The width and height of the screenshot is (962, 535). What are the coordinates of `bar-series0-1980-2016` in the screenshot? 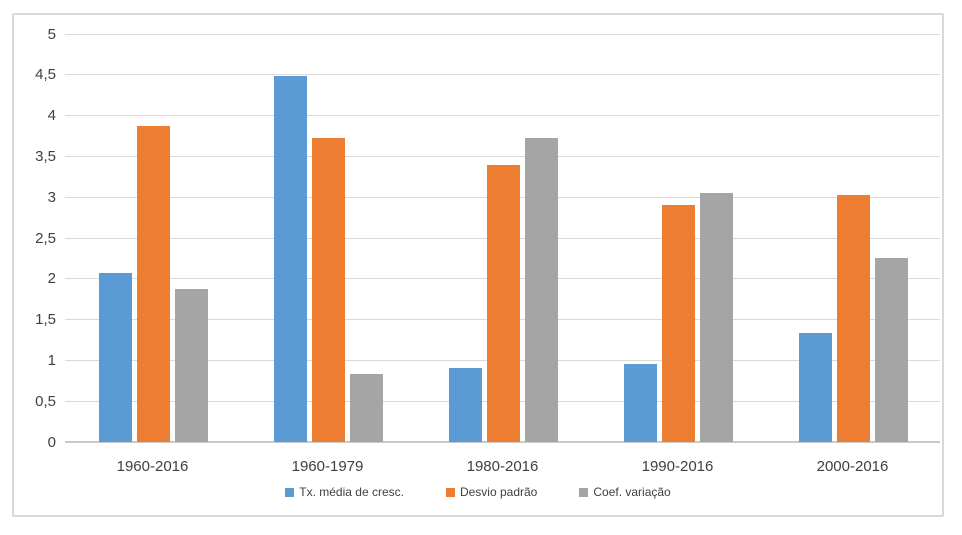 It's located at (465, 404).